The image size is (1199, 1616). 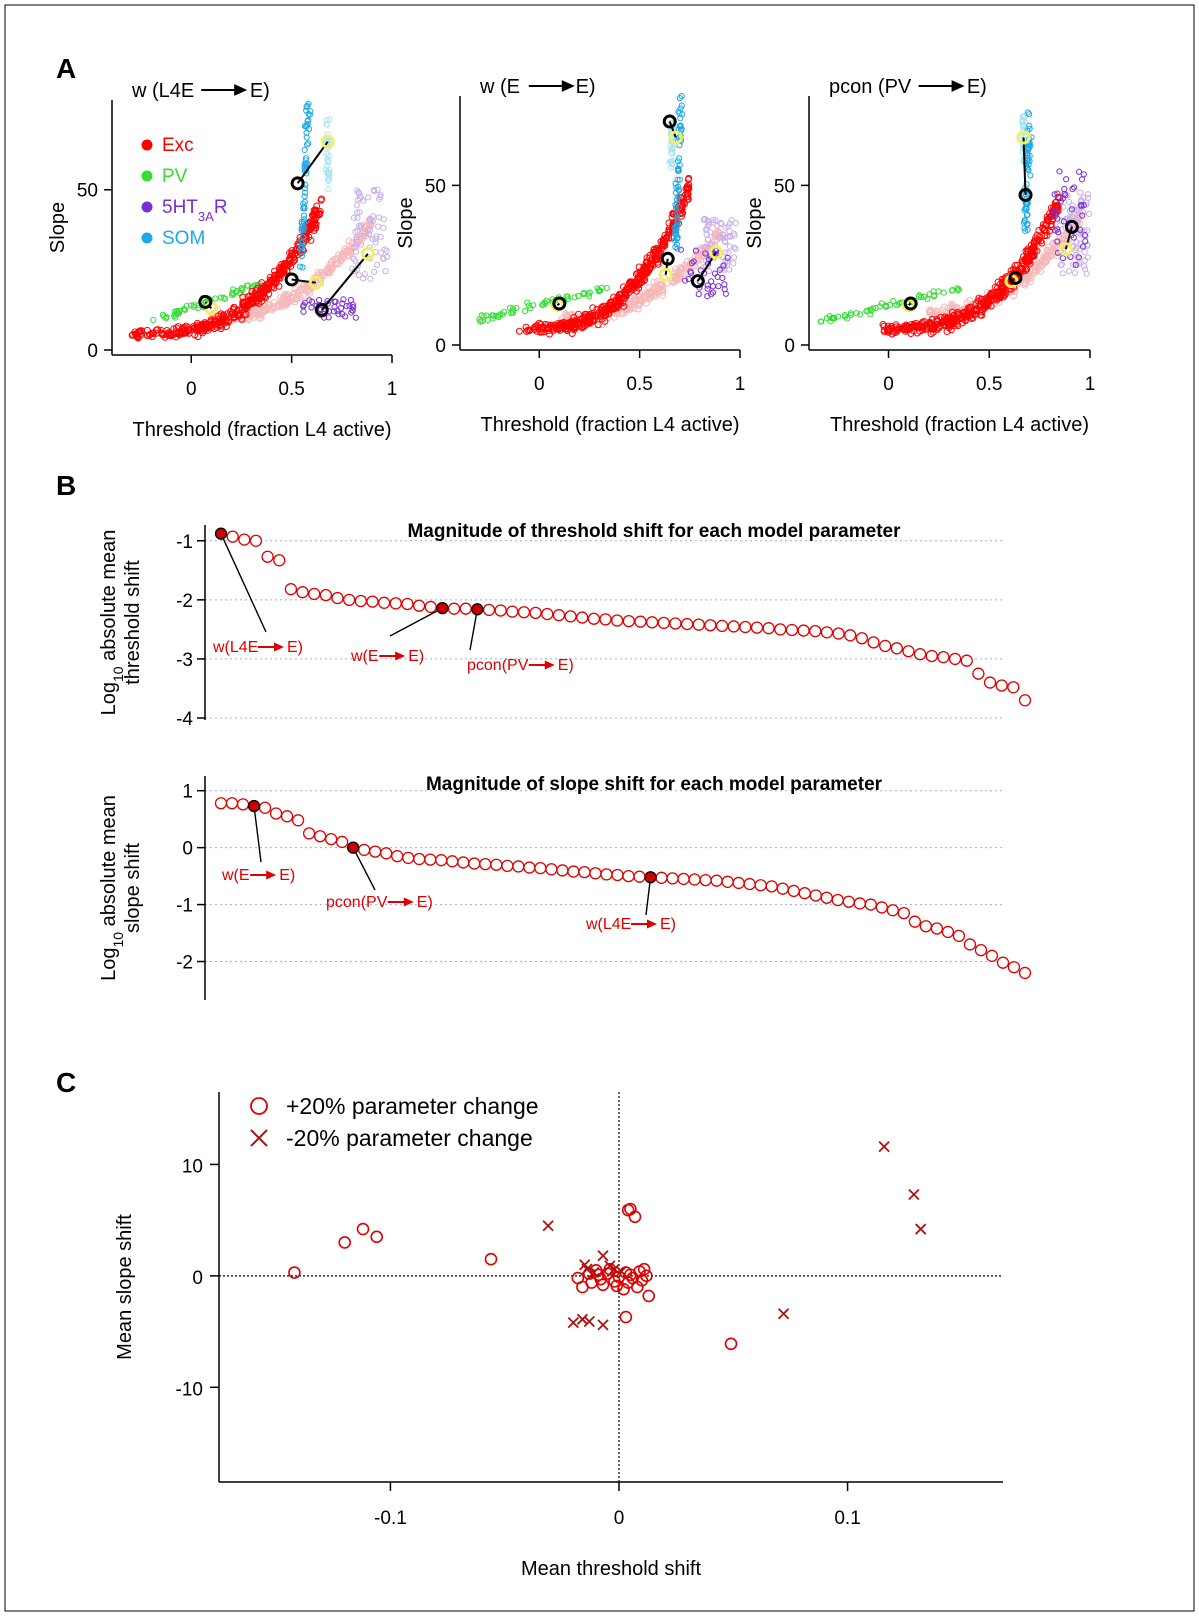 What do you see at coordinates (387, 656) in the screenshot?
I see `annotation-label: w(E E)` at bounding box center [387, 656].